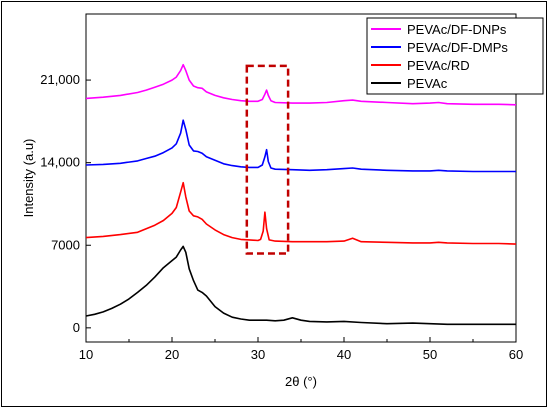  I want to click on y-tick-label: 21,000, so click(60, 79).